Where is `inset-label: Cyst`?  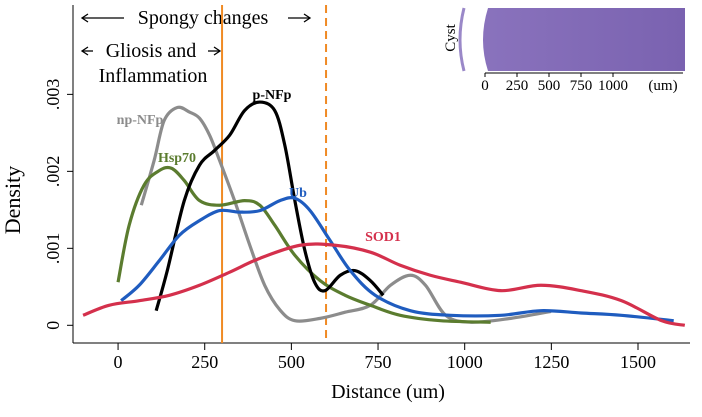 inset-label: Cyst is located at coordinates (451, 37).